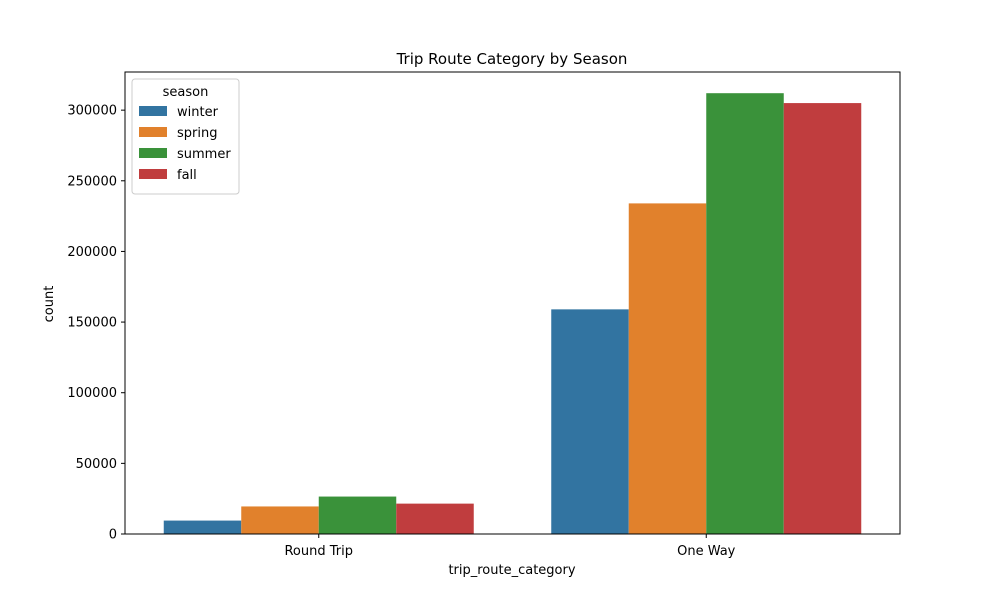 This screenshot has height=604, width=1000. What do you see at coordinates (153, 153) in the screenshot?
I see `legend-swatch-summer` at bounding box center [153, 153].